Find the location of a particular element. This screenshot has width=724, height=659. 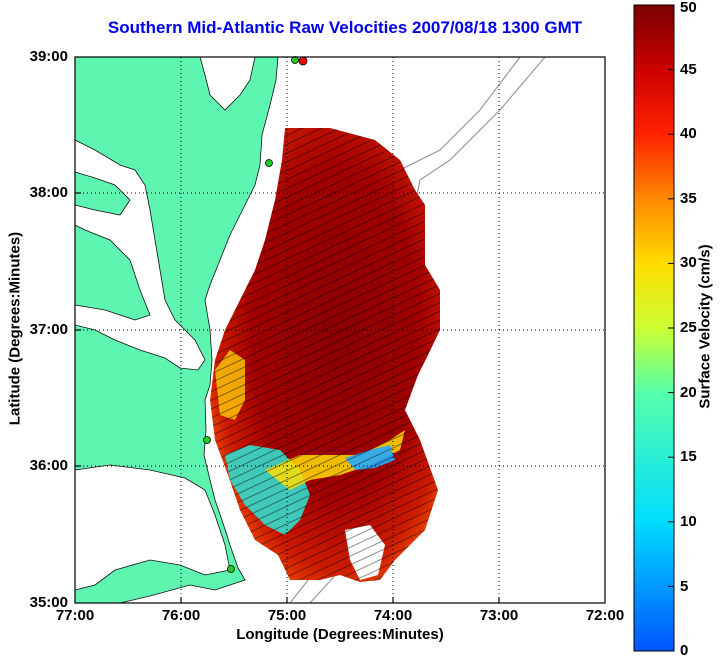

x-axis-label: Longitude (Degrees:Minutes) is located at coordinates (340, 634).